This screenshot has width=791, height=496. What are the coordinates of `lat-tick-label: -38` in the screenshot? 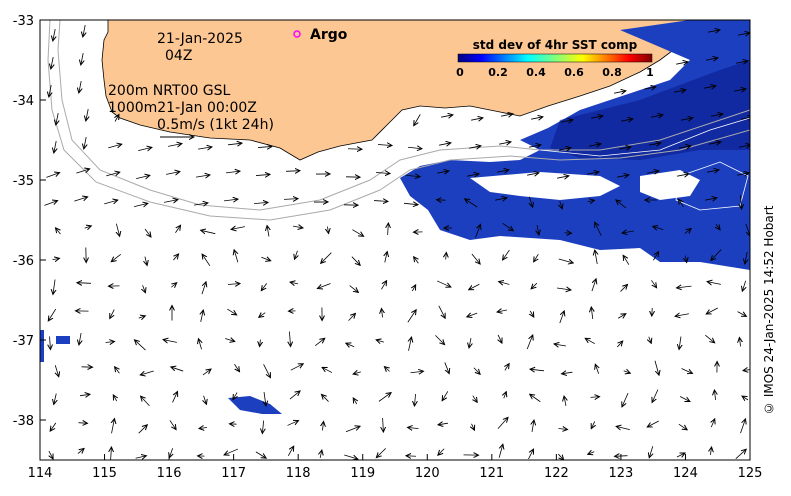 It's located at (23, 421).